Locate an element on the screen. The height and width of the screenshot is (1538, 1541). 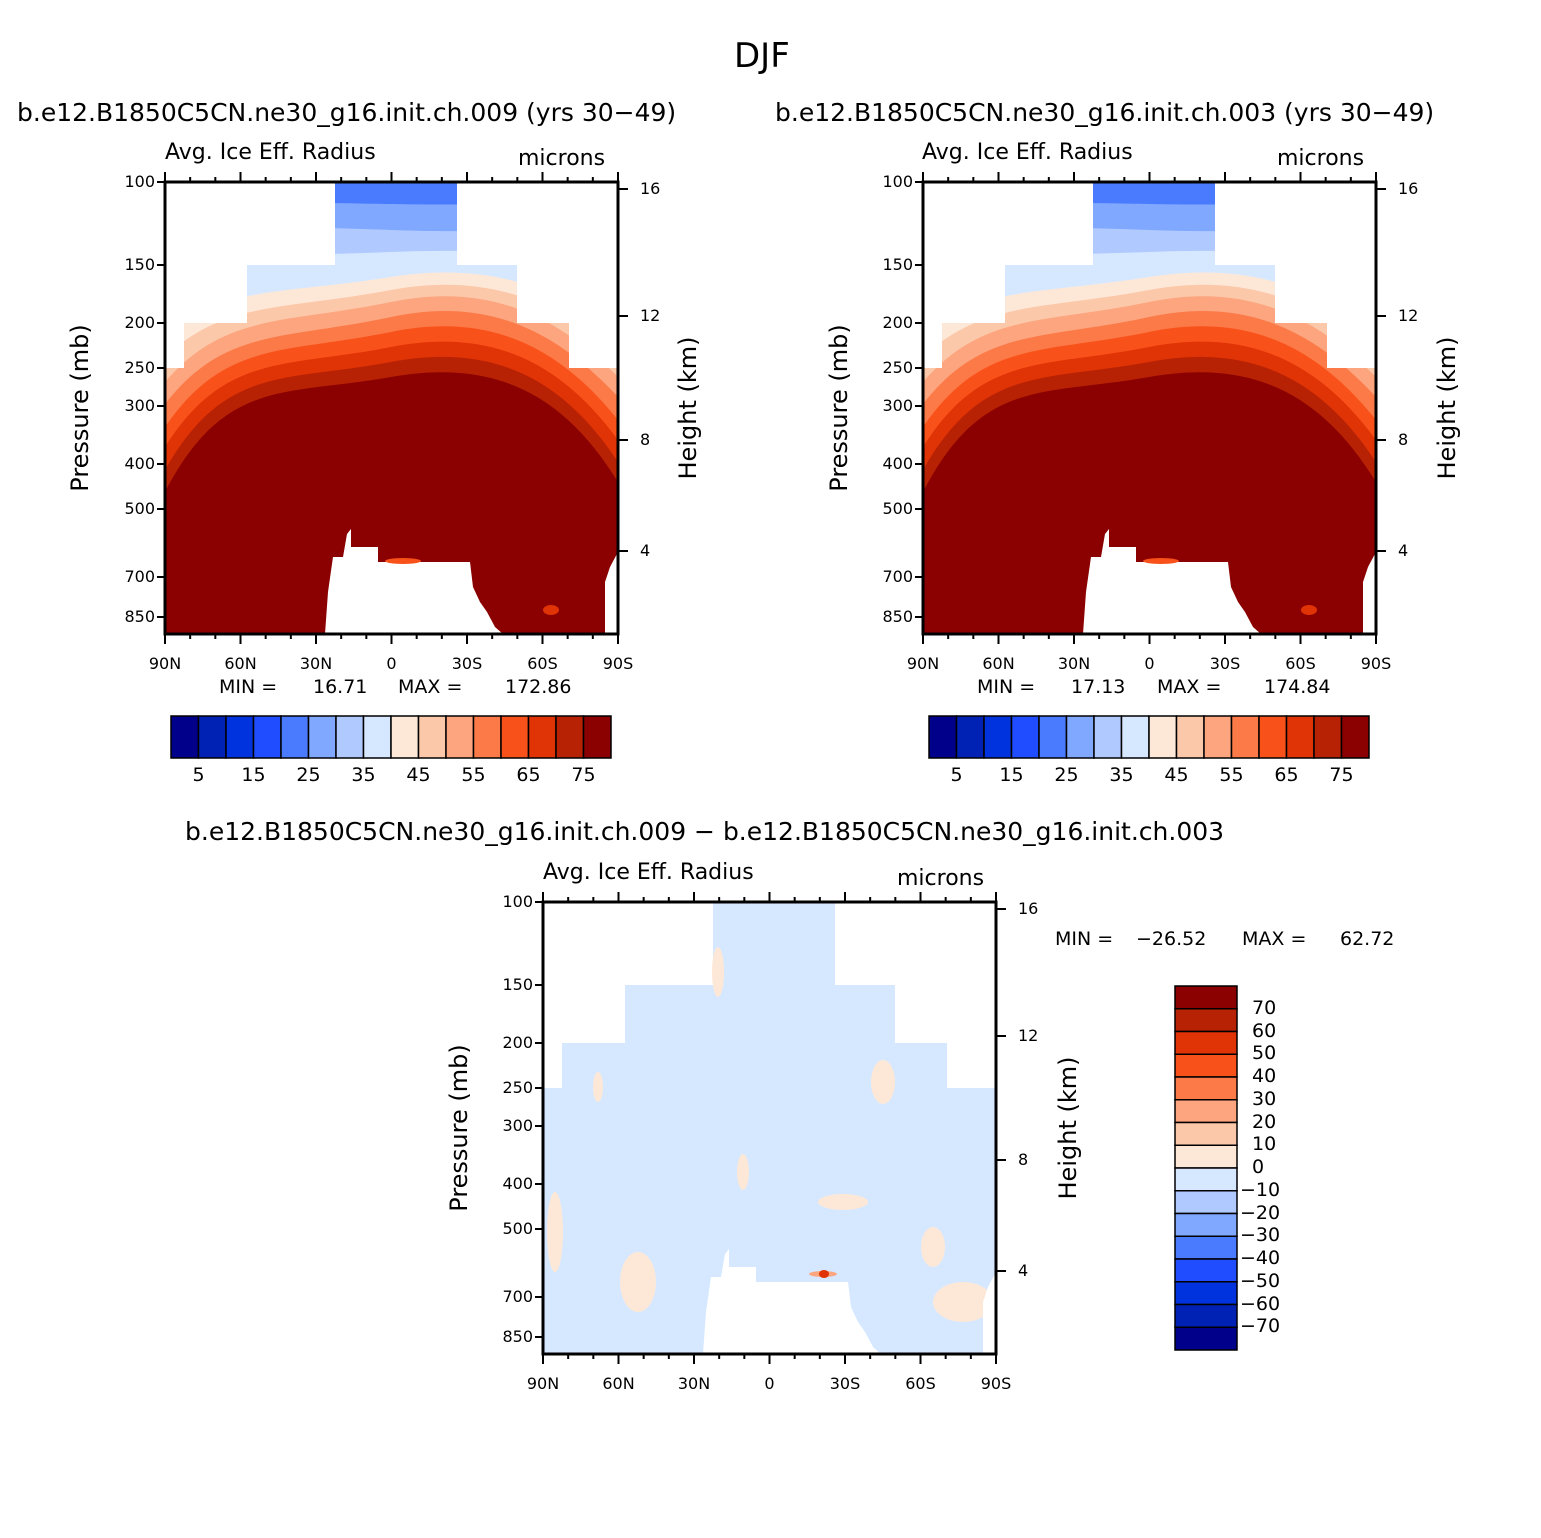
panel-2-colorbar is located at coordinates (1149, 737).